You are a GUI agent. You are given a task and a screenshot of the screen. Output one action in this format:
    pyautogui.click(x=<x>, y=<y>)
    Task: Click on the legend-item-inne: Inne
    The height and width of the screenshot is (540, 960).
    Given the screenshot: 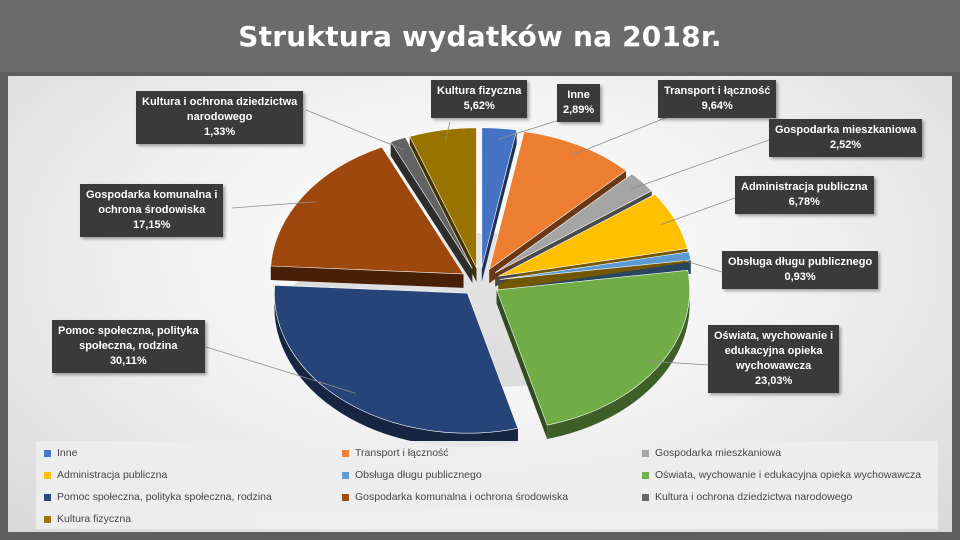 What is the action you would take?
    pyautogui.click(x=60, y=453)
    